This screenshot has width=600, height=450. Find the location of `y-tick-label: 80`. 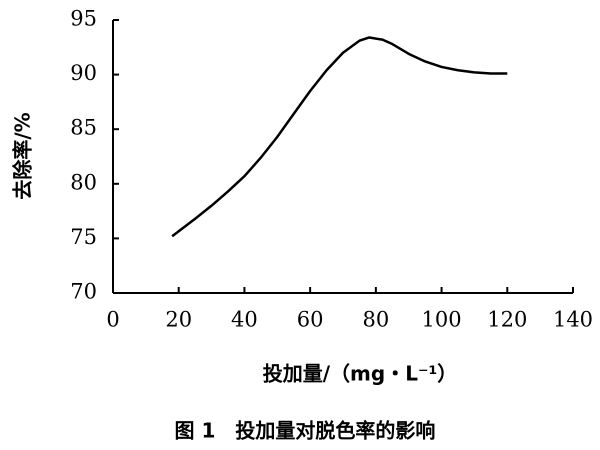

y-tick-label: 80 is located at coordinates (83, 182).